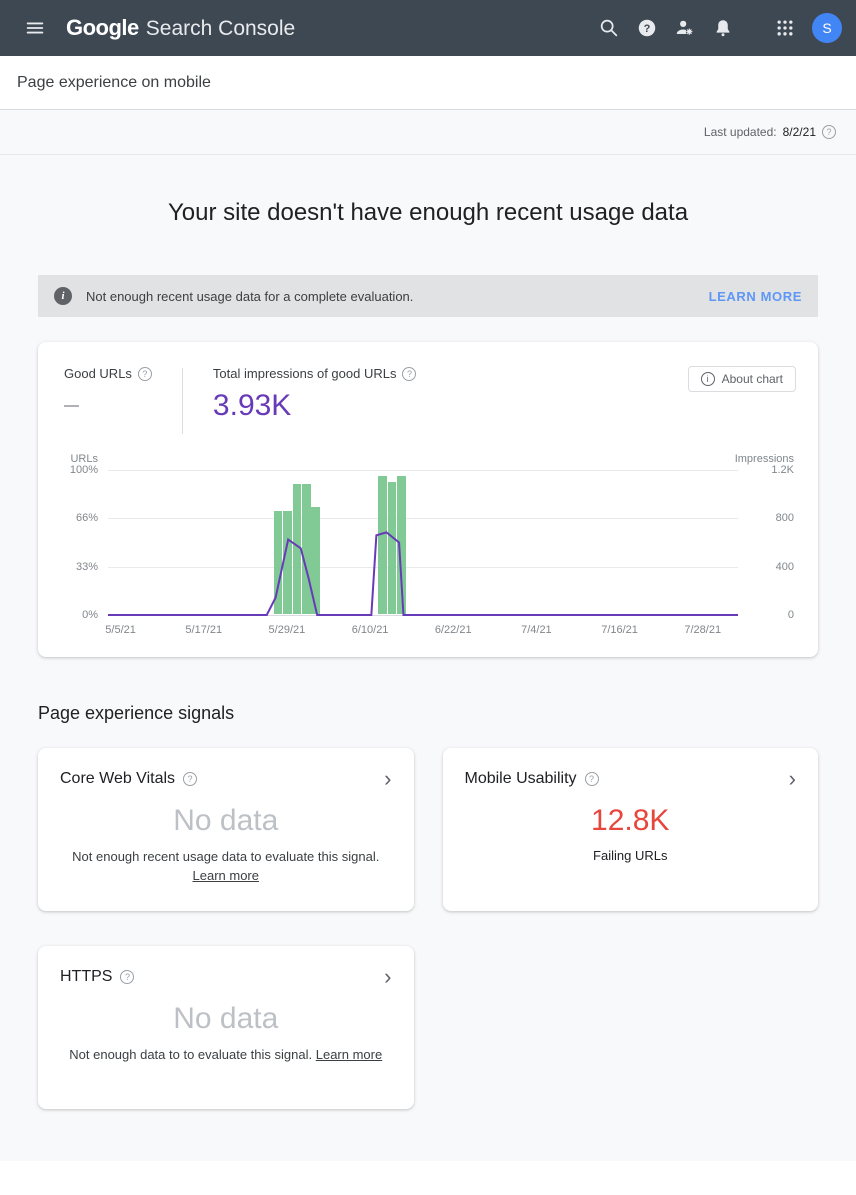 Image resolution: width=856 pixels, height=1195 pixels. What do you see at coordinates (252, 405) in the screenshot?
I see `impressions-value: 3.93K` at bounding box center [252, 405].